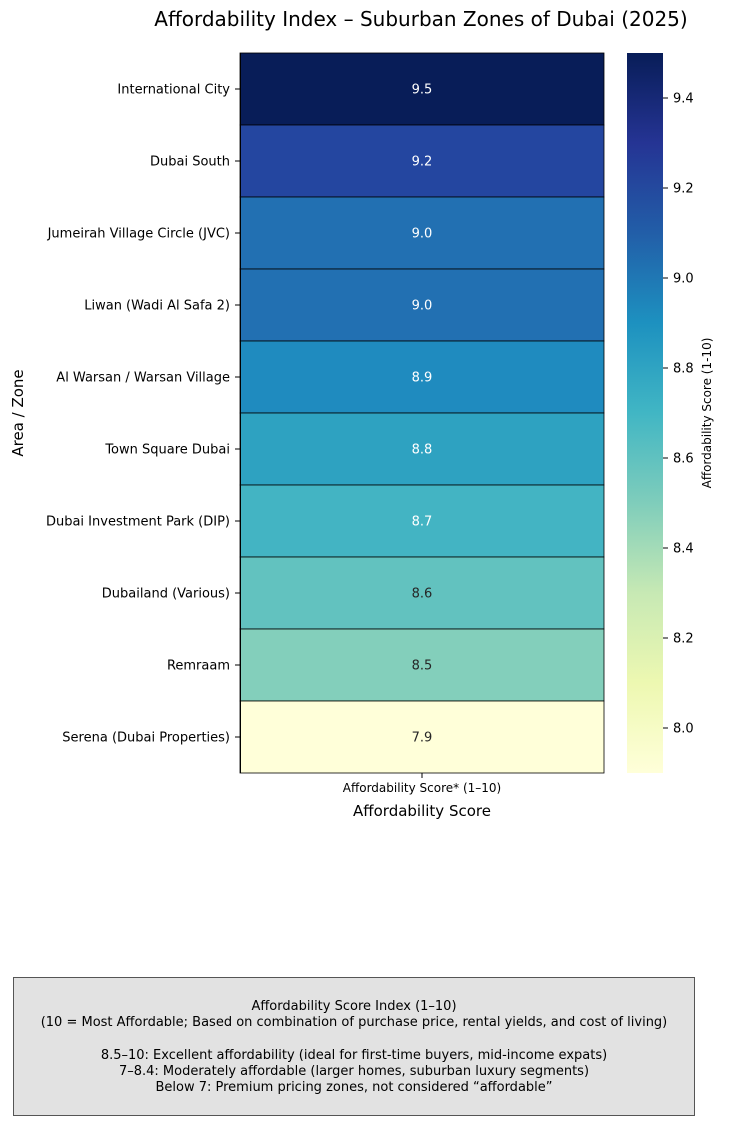  Describe the element at coordinates (18, 412) in the screenshot. I see `y-axis-label: Area / Zone` at that location.